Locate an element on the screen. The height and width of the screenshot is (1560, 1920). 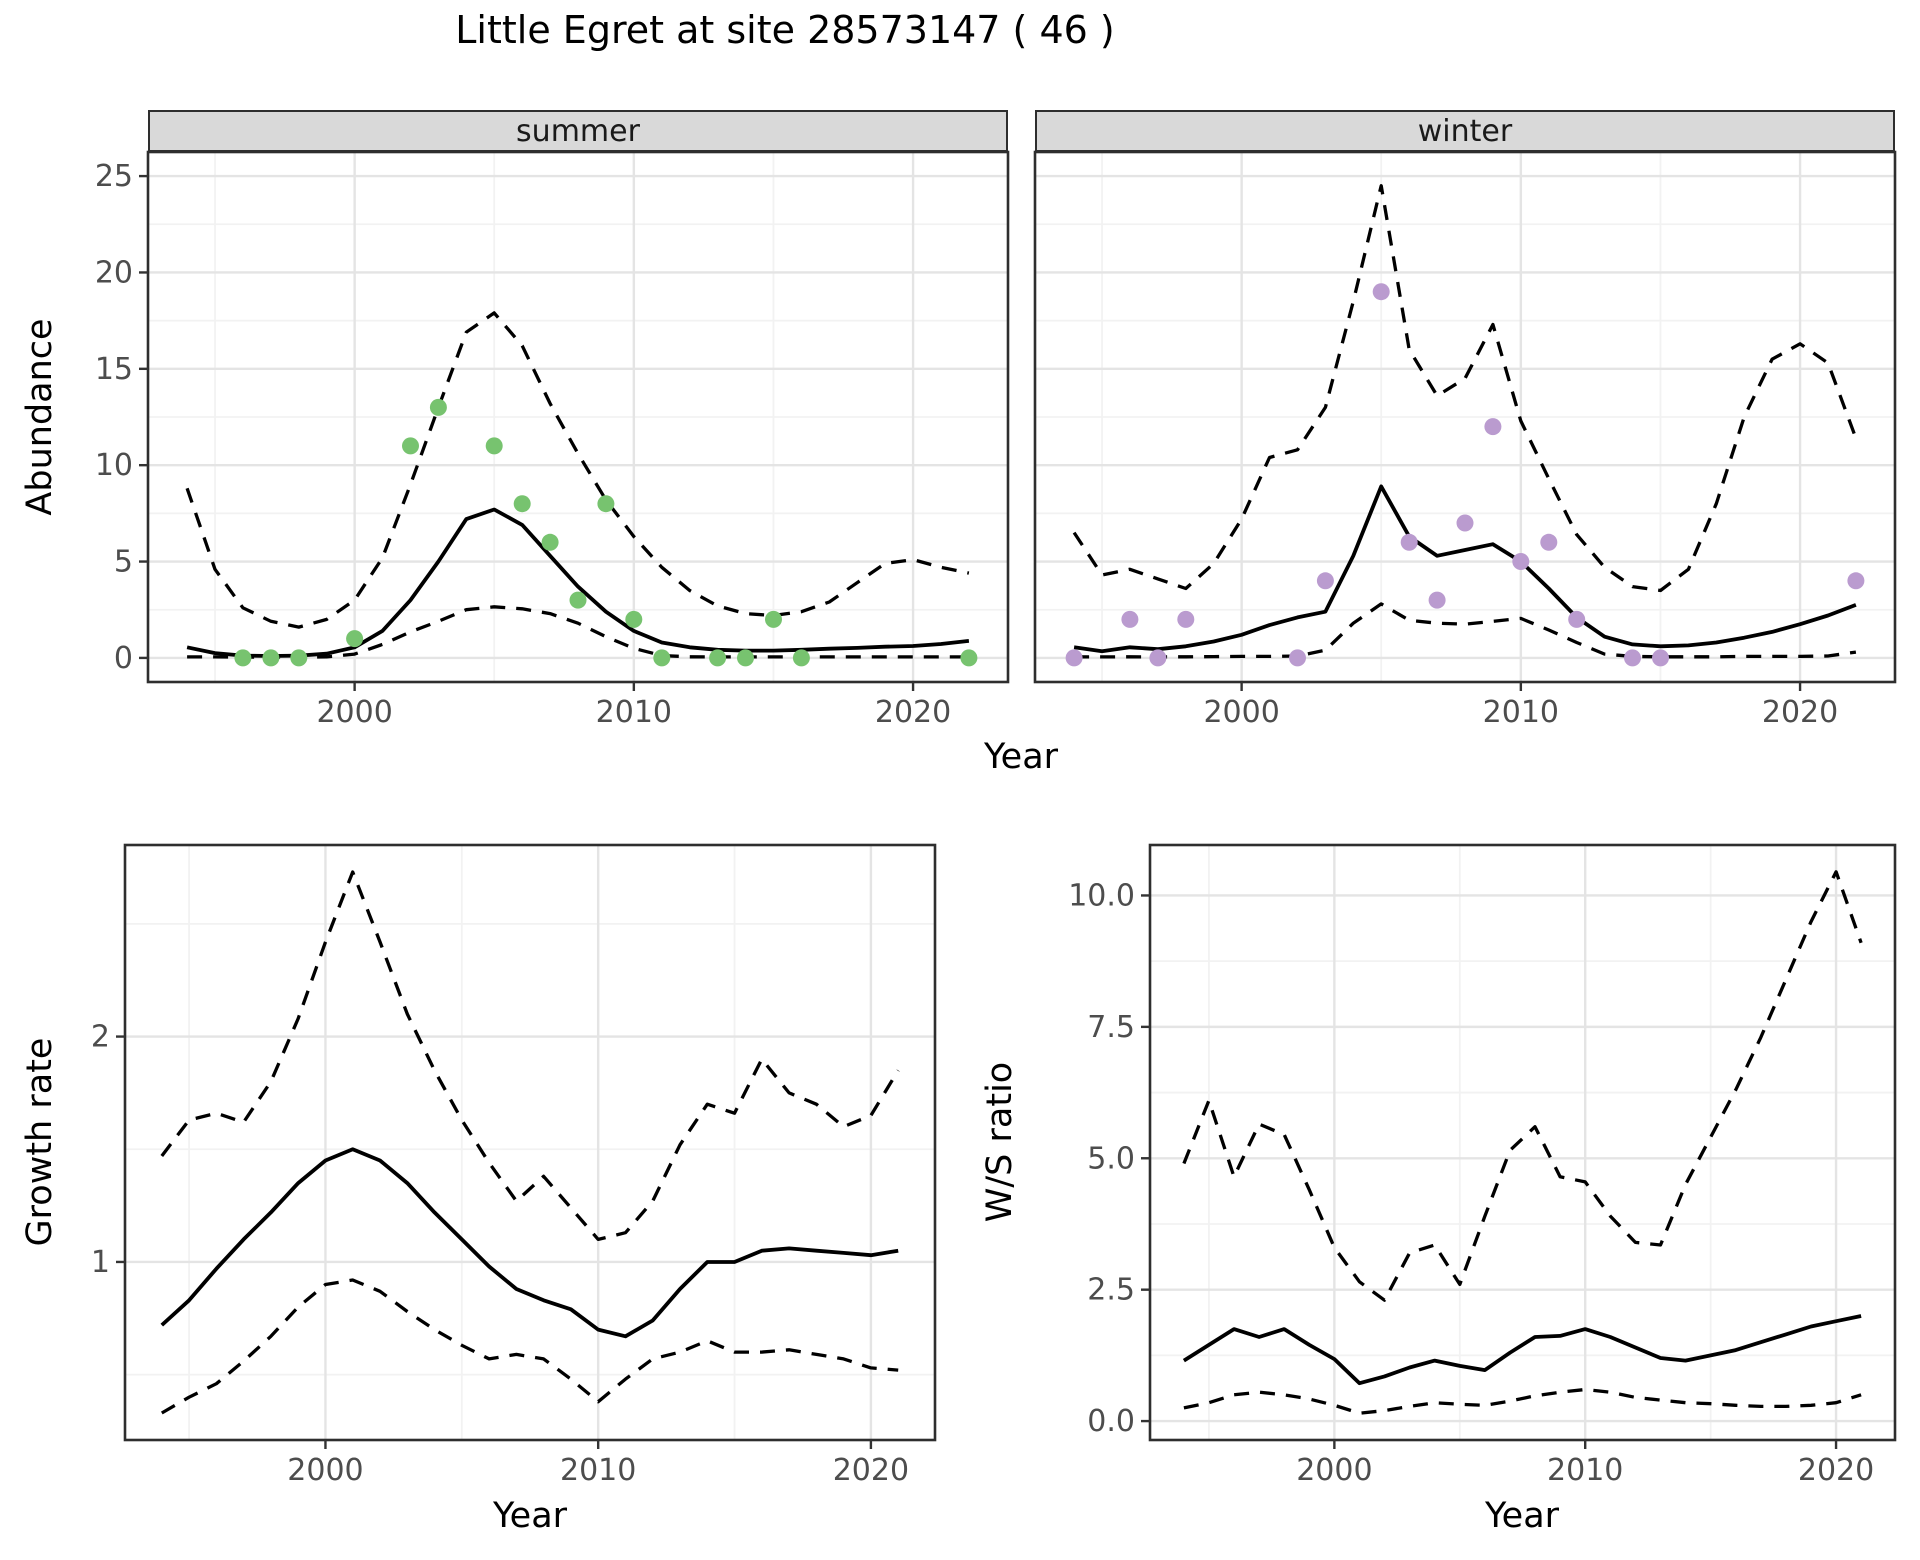
y-tick-label: 0.0 is located at coordinates (1111, 1421).